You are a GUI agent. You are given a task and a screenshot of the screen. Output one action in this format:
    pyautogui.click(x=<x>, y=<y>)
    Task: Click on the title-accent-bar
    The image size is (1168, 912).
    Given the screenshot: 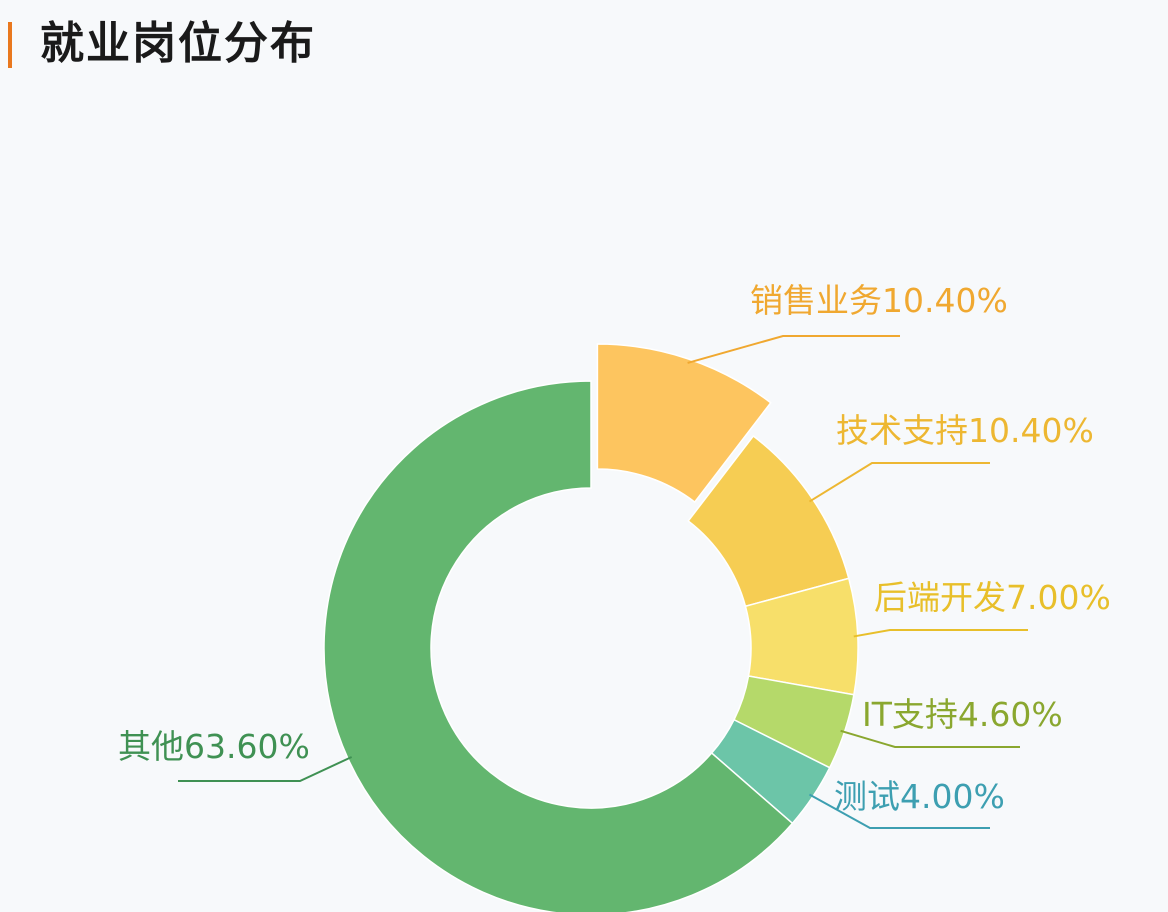 What is the action you would take?
    pyautogui.click(x=10, y=45)
    